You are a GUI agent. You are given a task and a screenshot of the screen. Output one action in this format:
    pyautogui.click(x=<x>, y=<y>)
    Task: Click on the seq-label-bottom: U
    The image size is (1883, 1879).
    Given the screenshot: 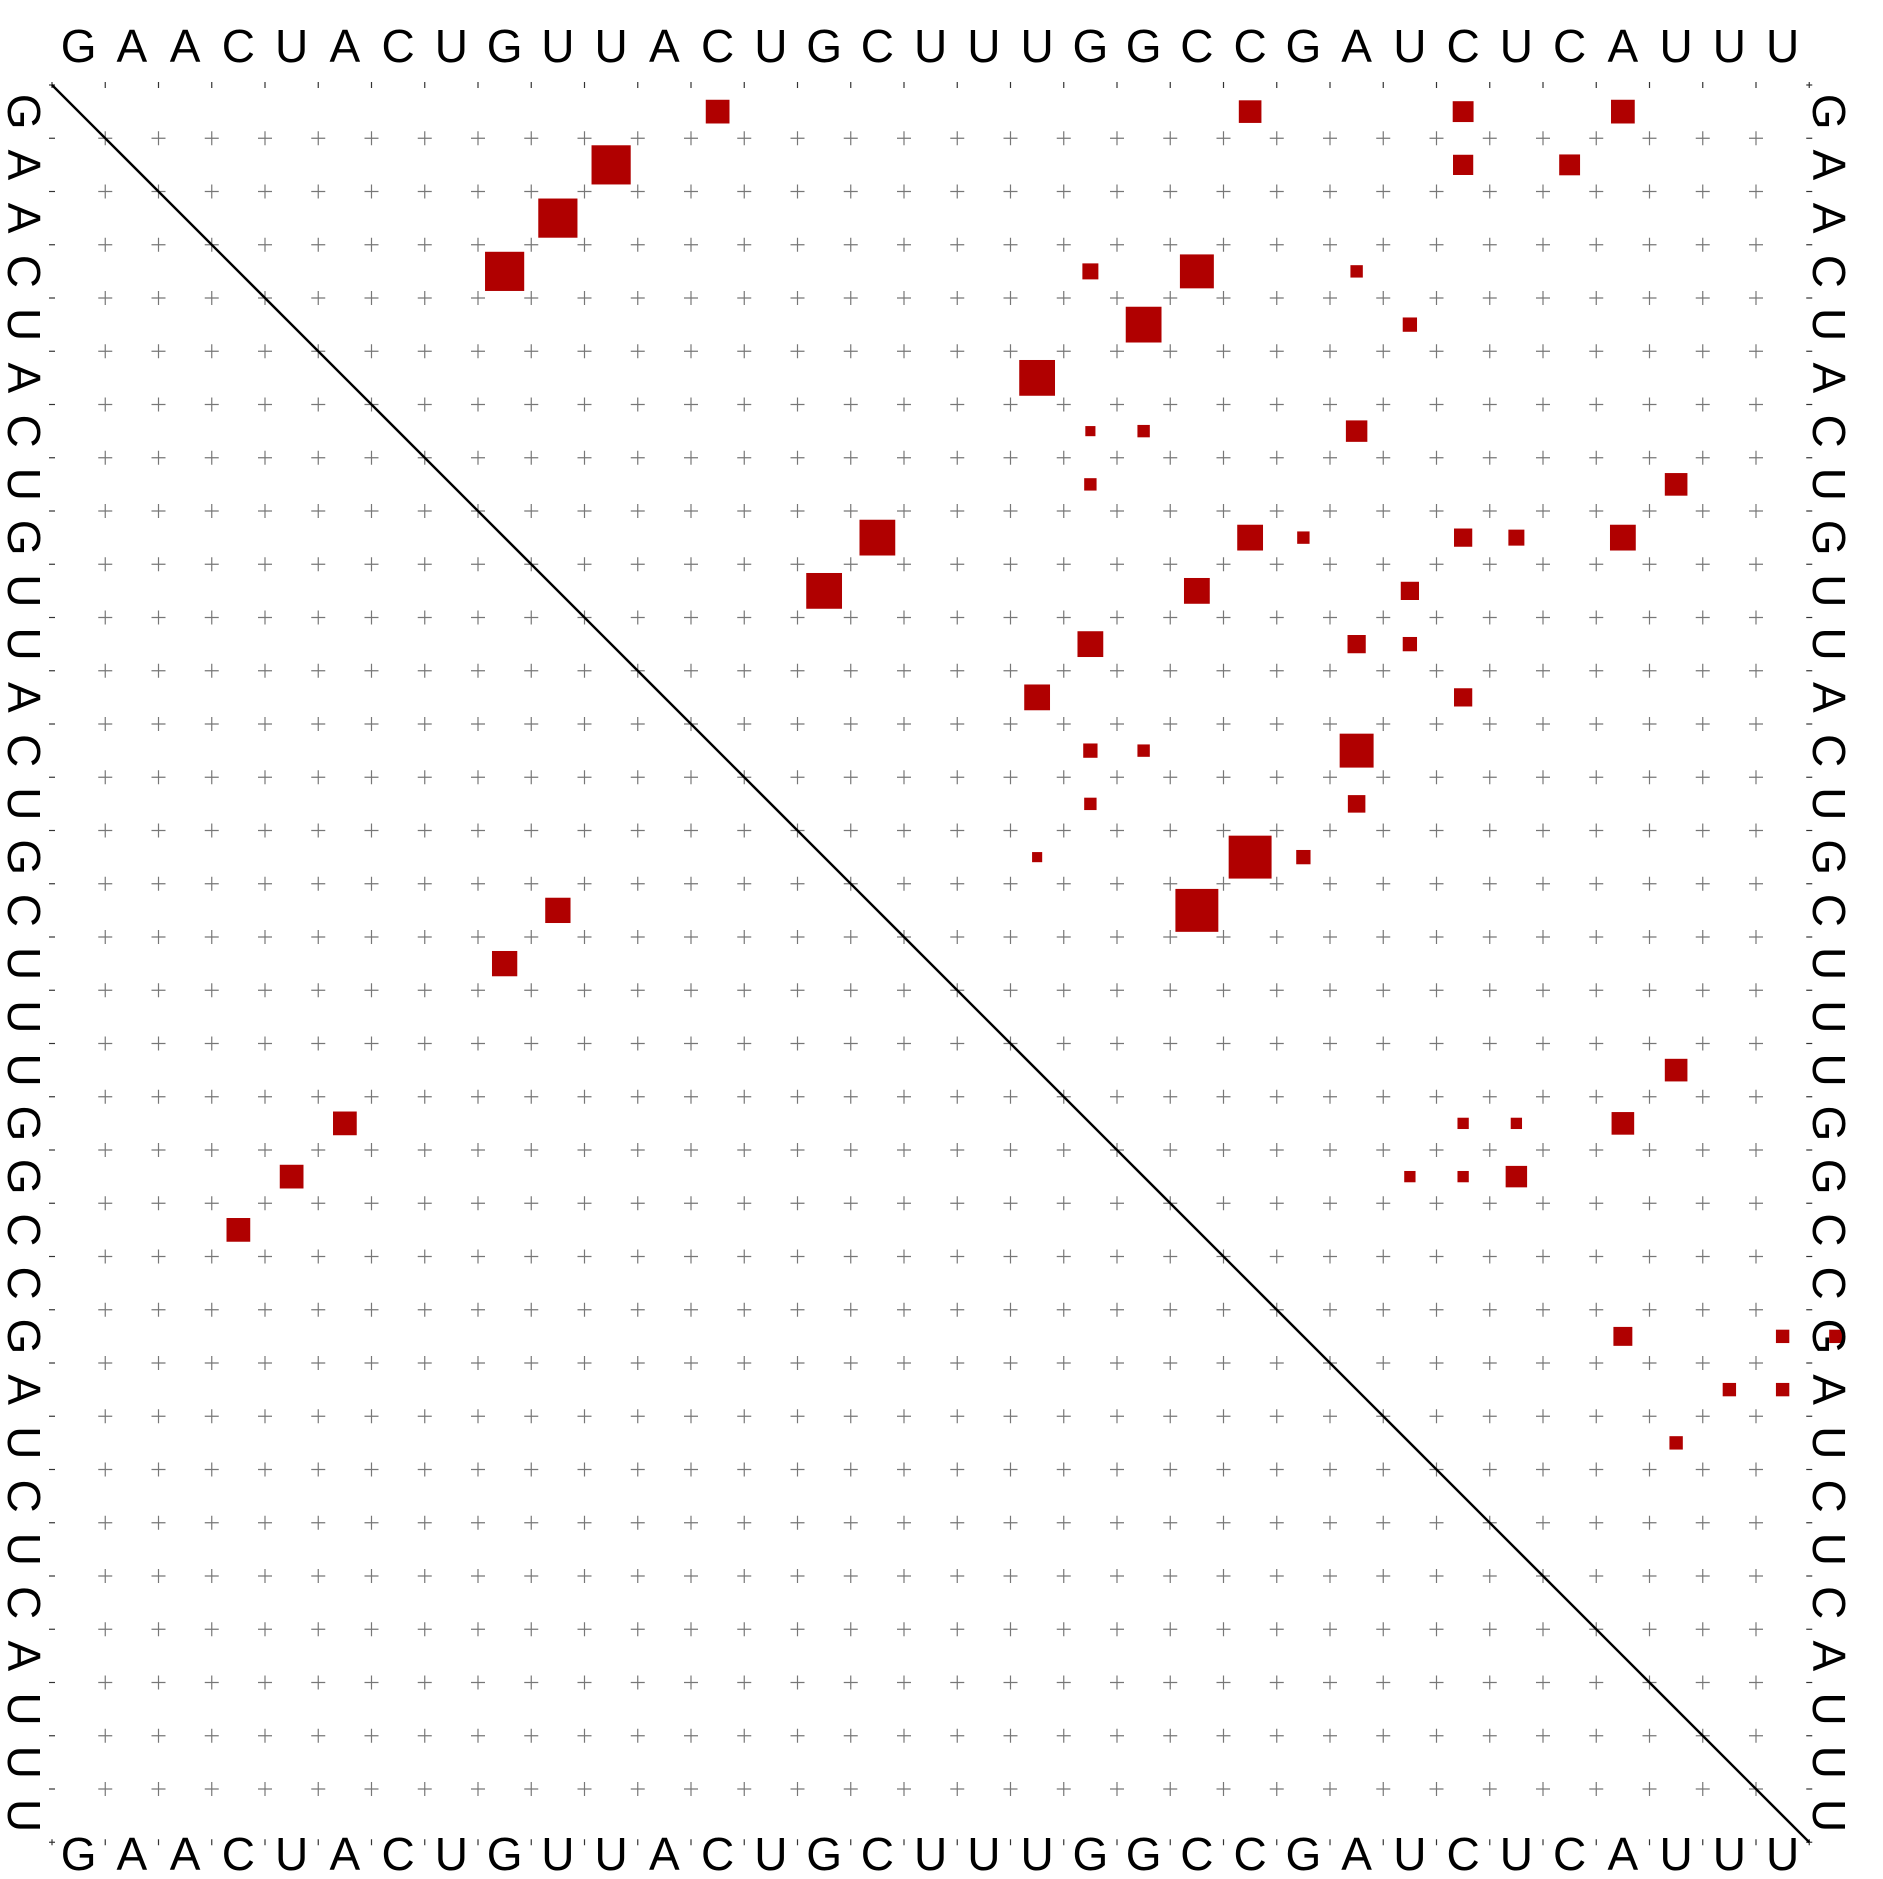 What is the action you would take?
    pyautogui.click(x=770, y=1853)
    